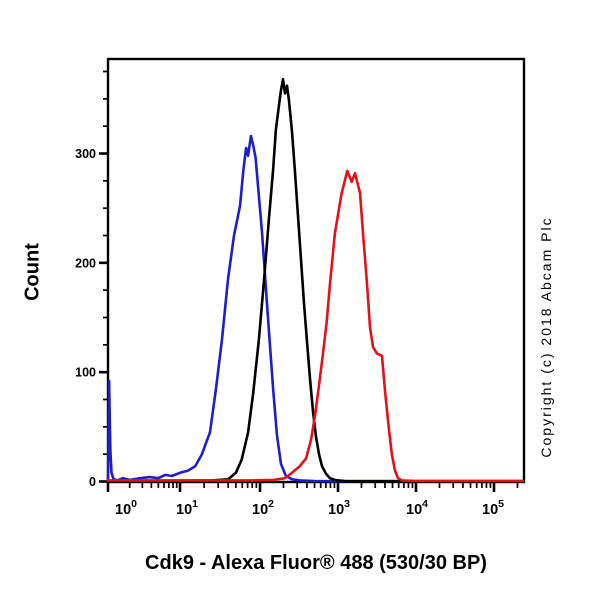 The height and width of the screenshot is (600, 600). Describe the element at coordinates (92, 482) in the screenshot. I see `y-tick-label: 0` at that location.